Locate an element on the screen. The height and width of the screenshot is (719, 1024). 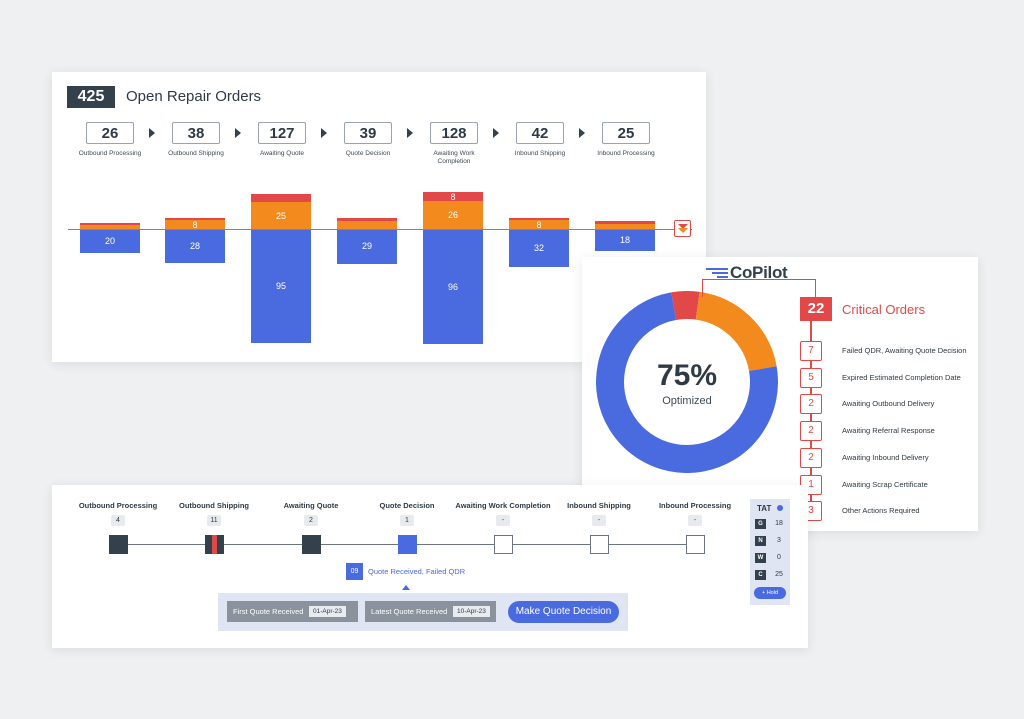
step-label: Quote Decision is located at coordinates (368, 153).